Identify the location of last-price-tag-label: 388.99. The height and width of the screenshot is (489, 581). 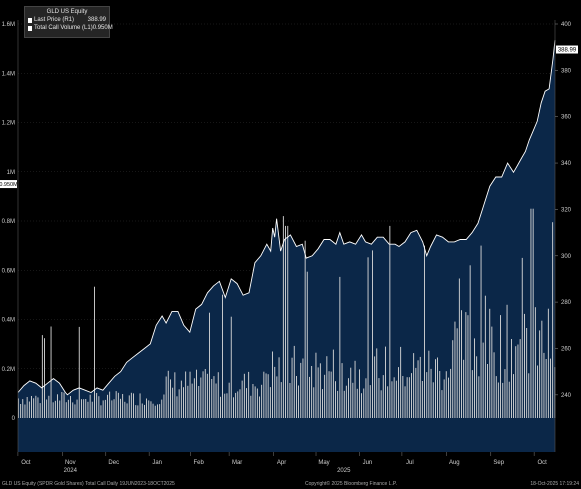
(567, 51).